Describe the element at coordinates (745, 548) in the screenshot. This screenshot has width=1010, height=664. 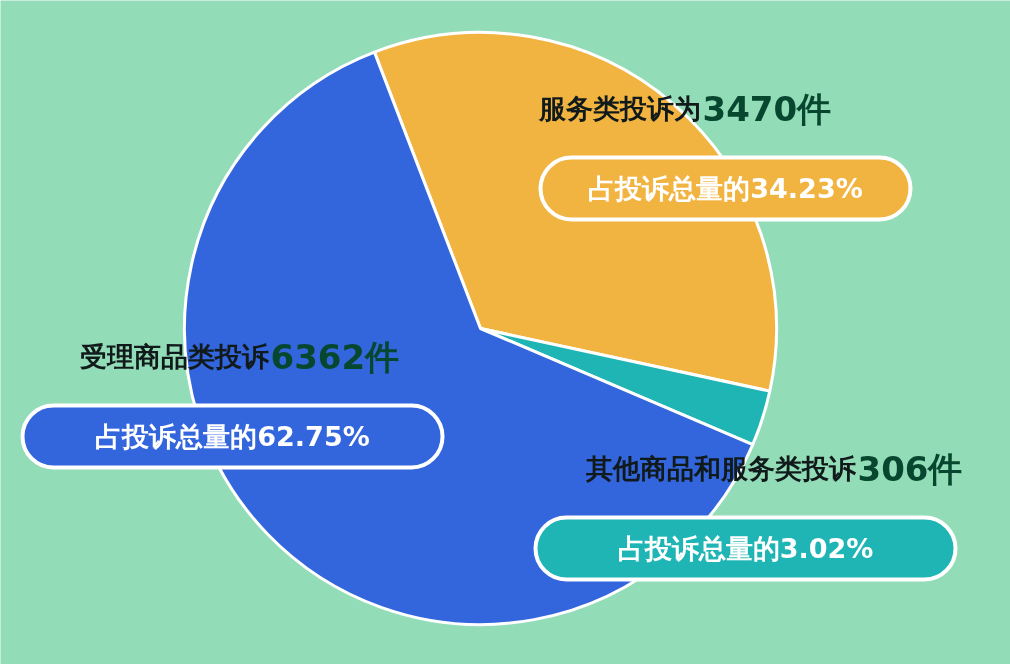
I see `text: 占投诉总量的3.02%` at that location.